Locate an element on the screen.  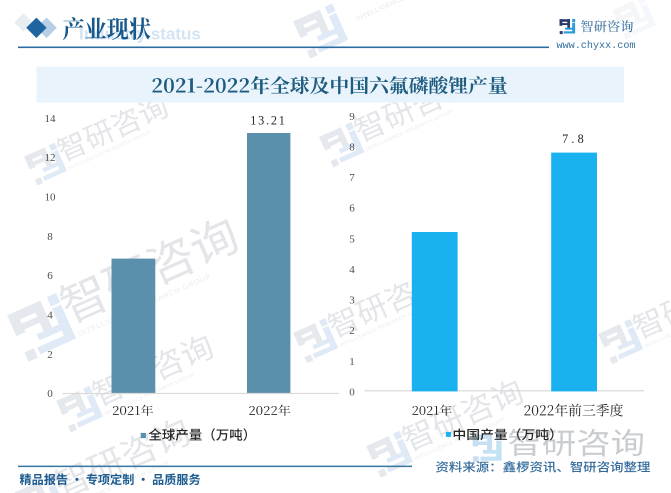
svg-text: www.chyxx.com is located at coordinates (596, 46).